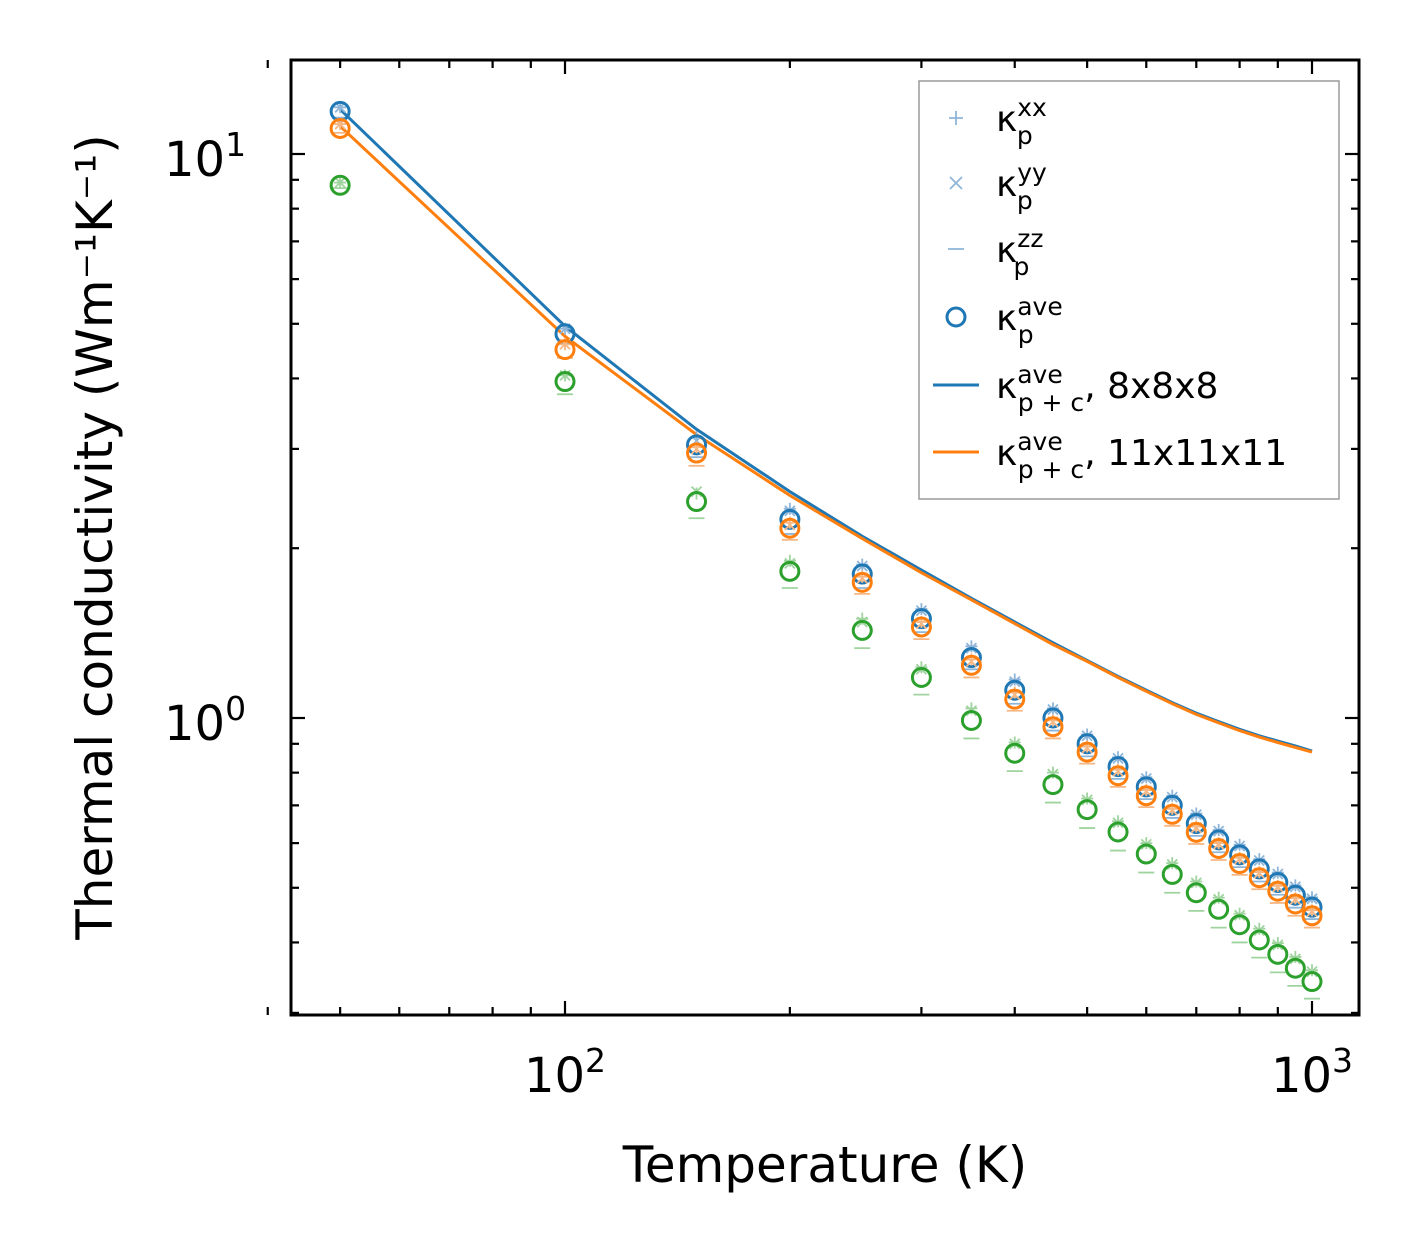  What do you see at coordinates (956, 118) in the screenshot?
I see `legend-marker-plus` at bounding box center [956, 118].